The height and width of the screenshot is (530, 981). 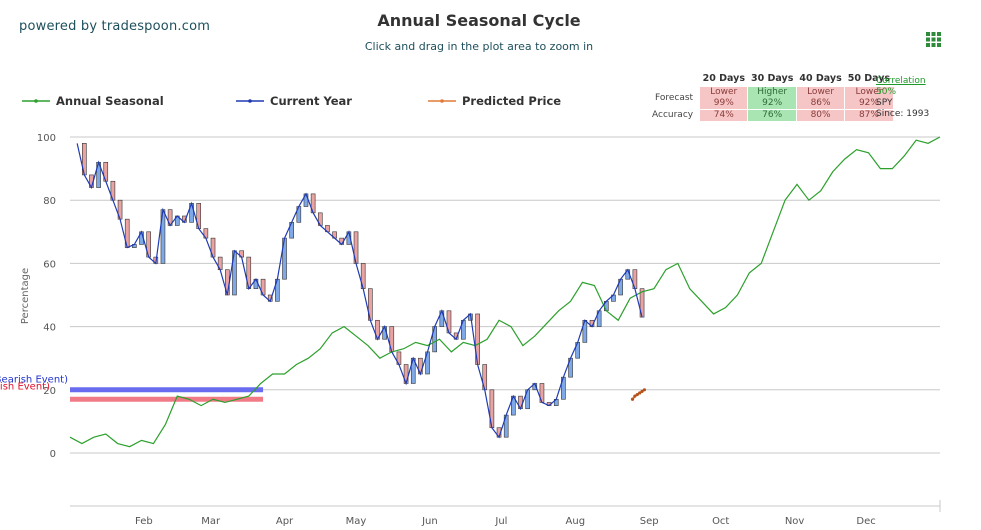 I want to click on legend-label: Annual Seasonal, so click(x=110, y=101).